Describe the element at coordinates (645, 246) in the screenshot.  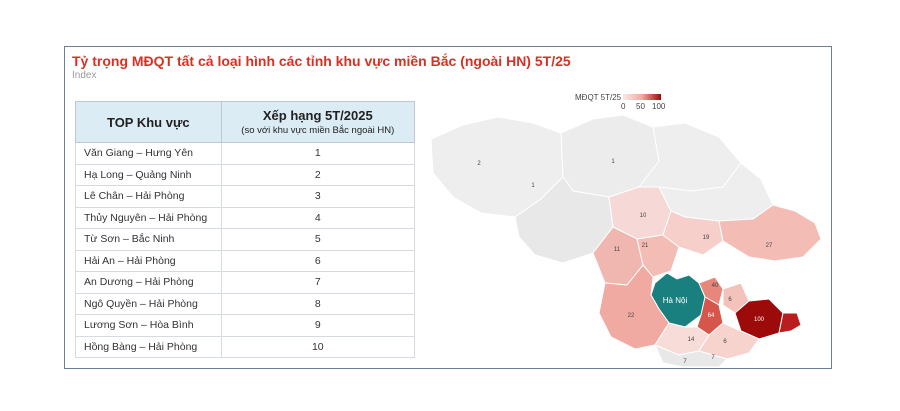
I see `map-value-label: 21` at that location.